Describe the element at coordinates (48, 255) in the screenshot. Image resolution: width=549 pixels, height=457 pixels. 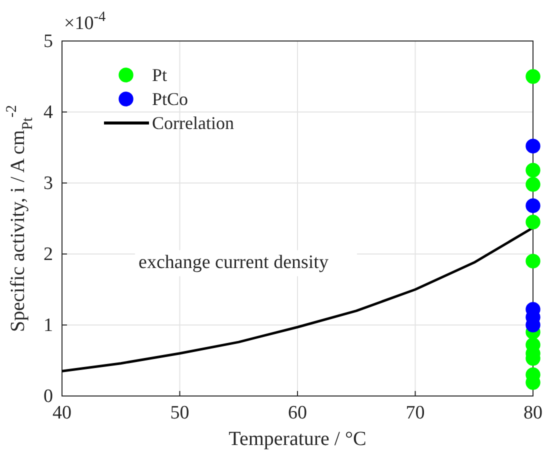
I see `y-tick-label: 2` at that location.